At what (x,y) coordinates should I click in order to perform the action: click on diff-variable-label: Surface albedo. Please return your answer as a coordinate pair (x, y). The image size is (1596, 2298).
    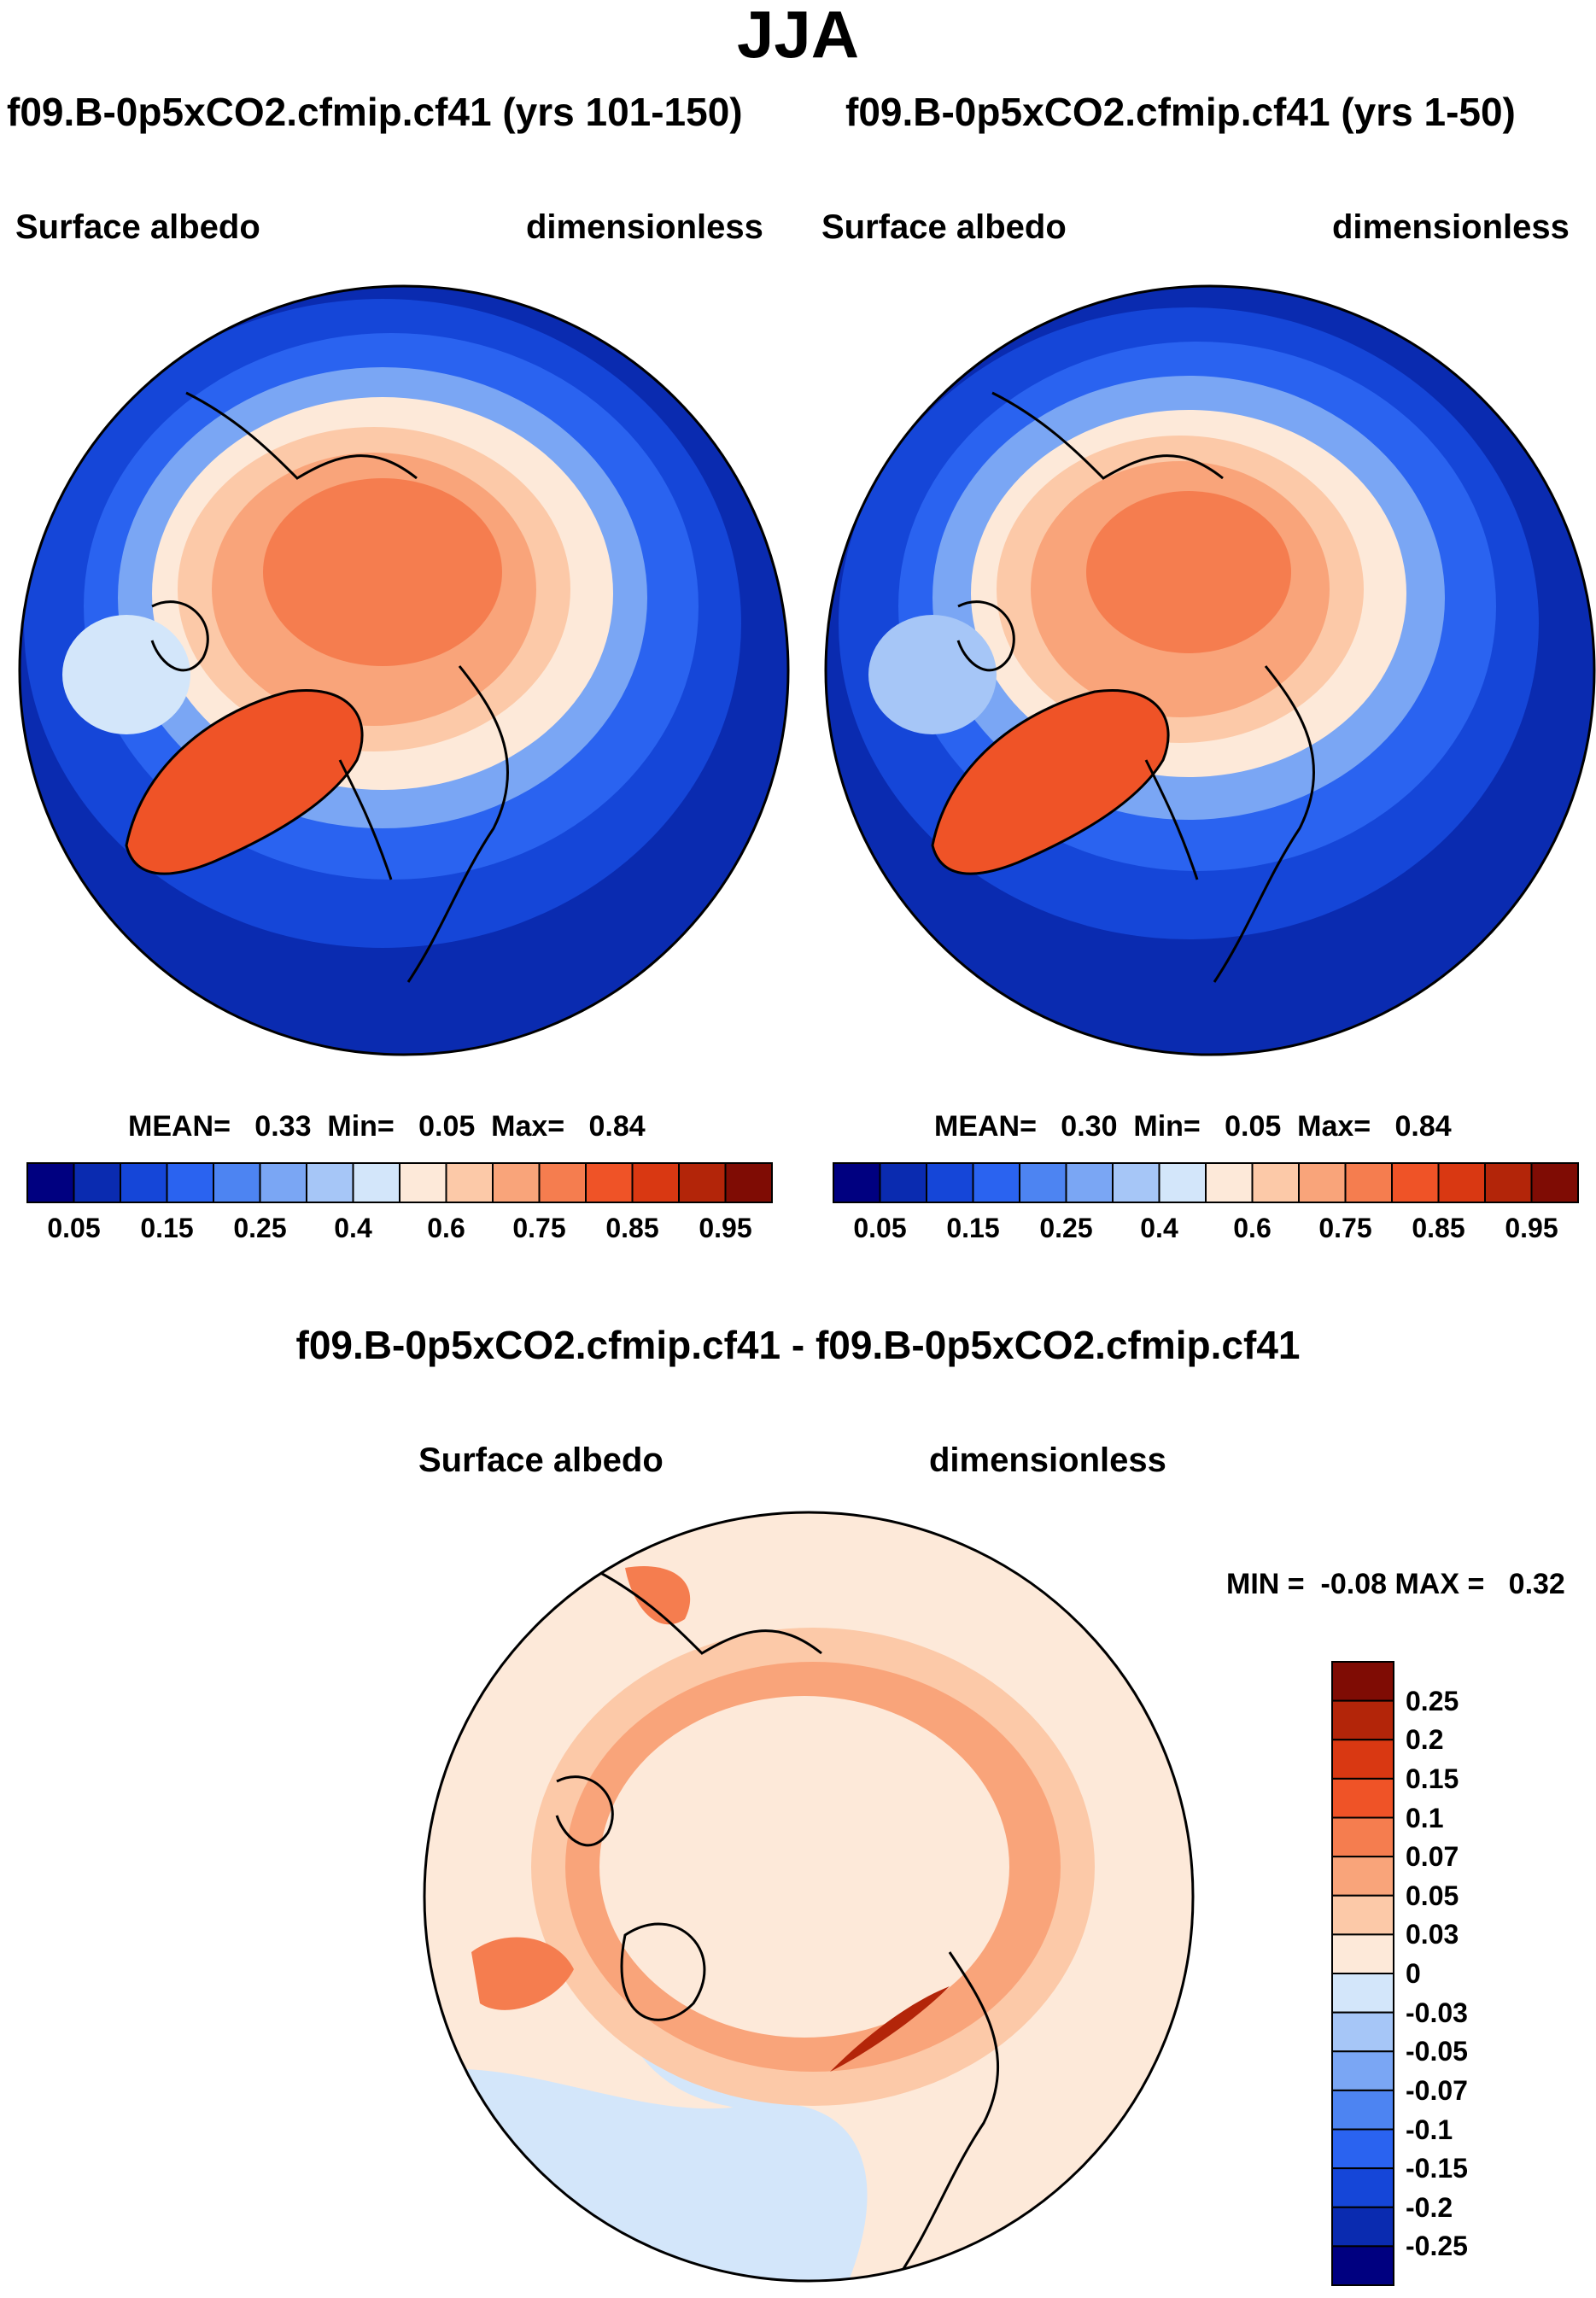
    Looking at the image, I should click on (541, 1460).